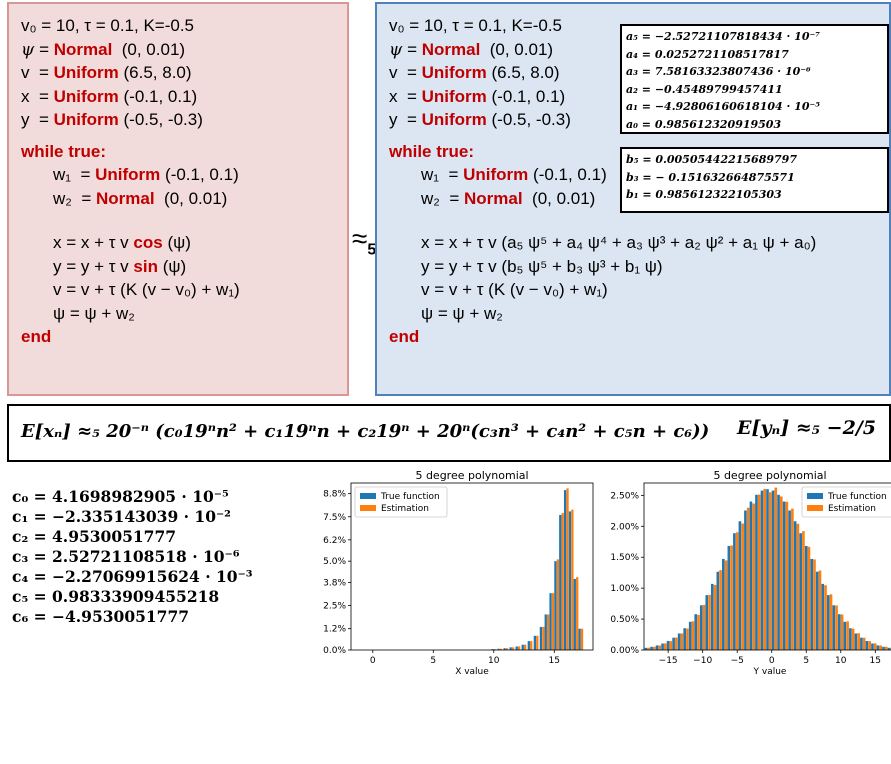 This screenshot has height=764, width=891. I want to click on v-init-line: v = Uniform (6.5, 8.0), so click(474, 72).